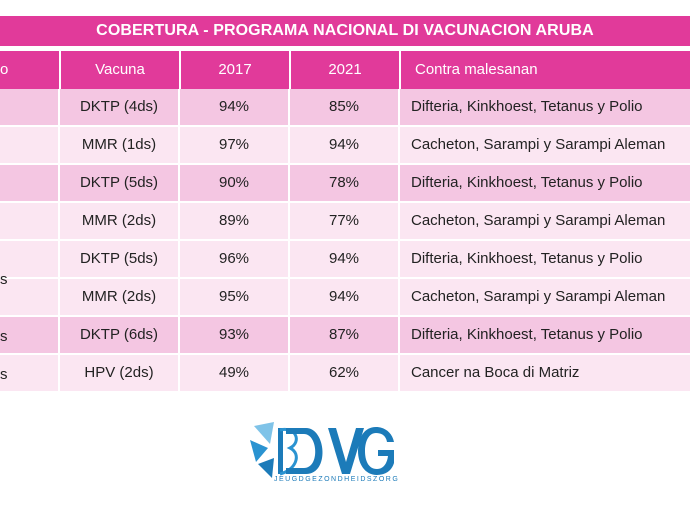 The height and width of the screenshot is (512, 690). I want to click on cell-2021: 85%, so click(344, 106).